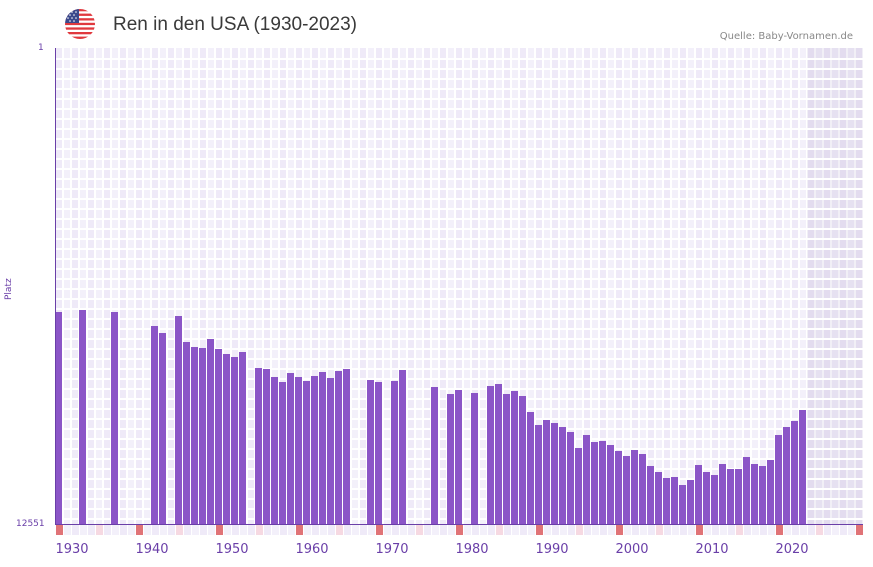  What do you see at coordinates (290, 448) in the screenshot?
I see `bar-1959` at bounding box center [290, 448].